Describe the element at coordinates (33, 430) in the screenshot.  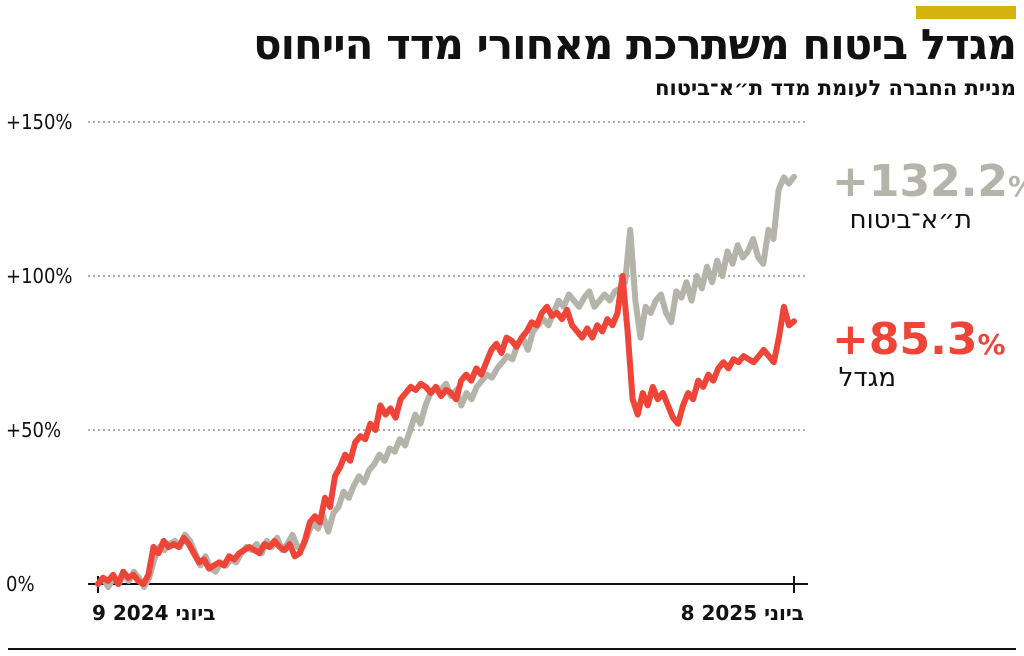
I see `y-tick-label: +50%` at that location.